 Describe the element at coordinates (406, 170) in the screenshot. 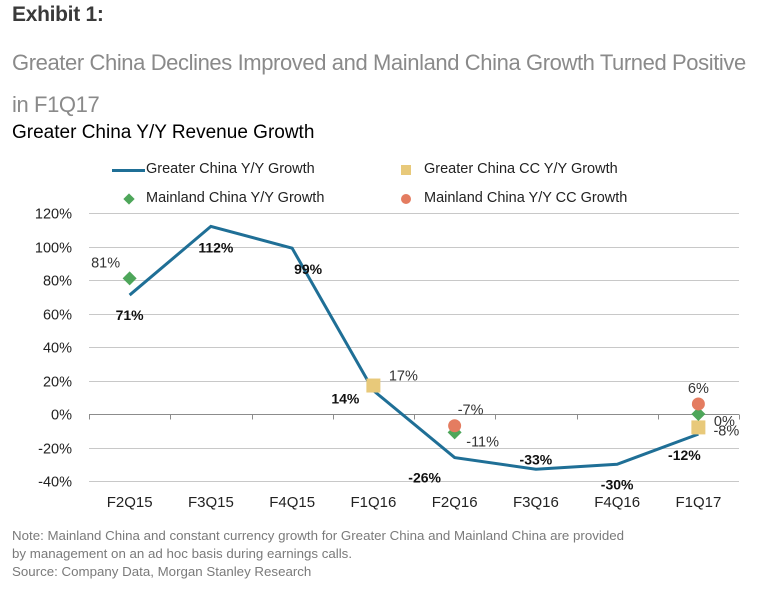

I see `legend-square-icon` at that location.